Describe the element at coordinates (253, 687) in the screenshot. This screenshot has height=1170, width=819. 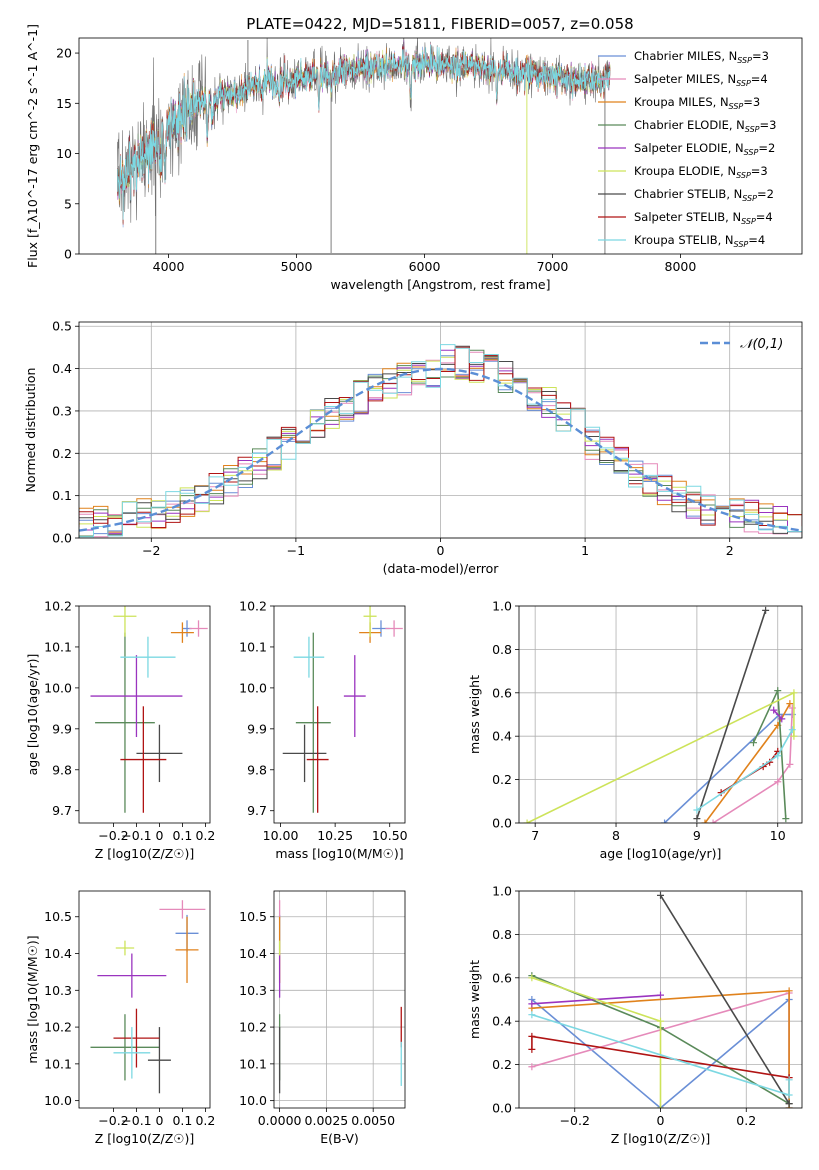
I see `age_vs_mass-ytick-label: 10.0` at that location.